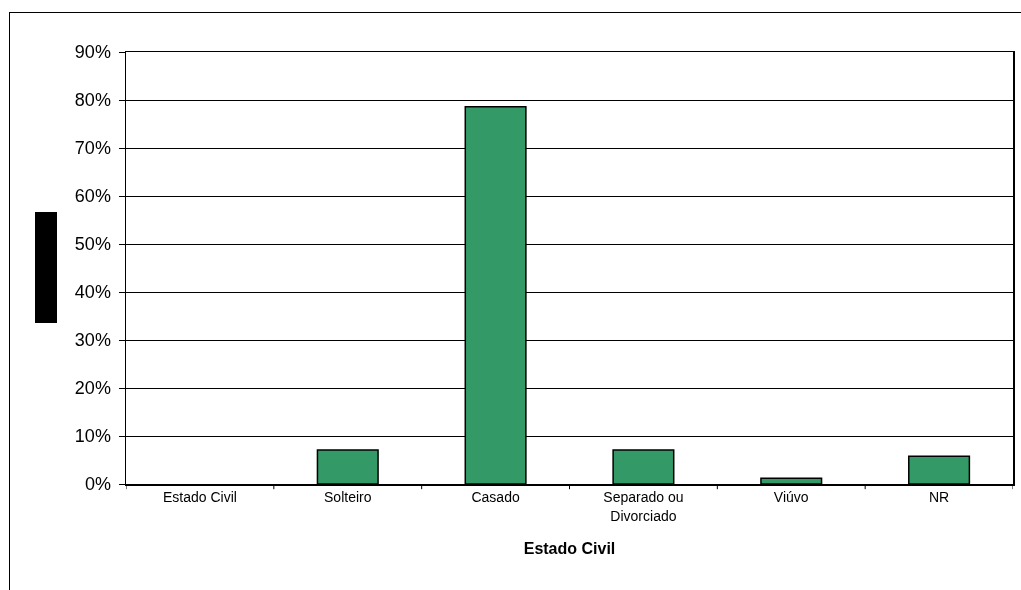 The height and width of the screenshot is (590, 1021). I want to click on y-tick-label: 20%, so click(92, 388).